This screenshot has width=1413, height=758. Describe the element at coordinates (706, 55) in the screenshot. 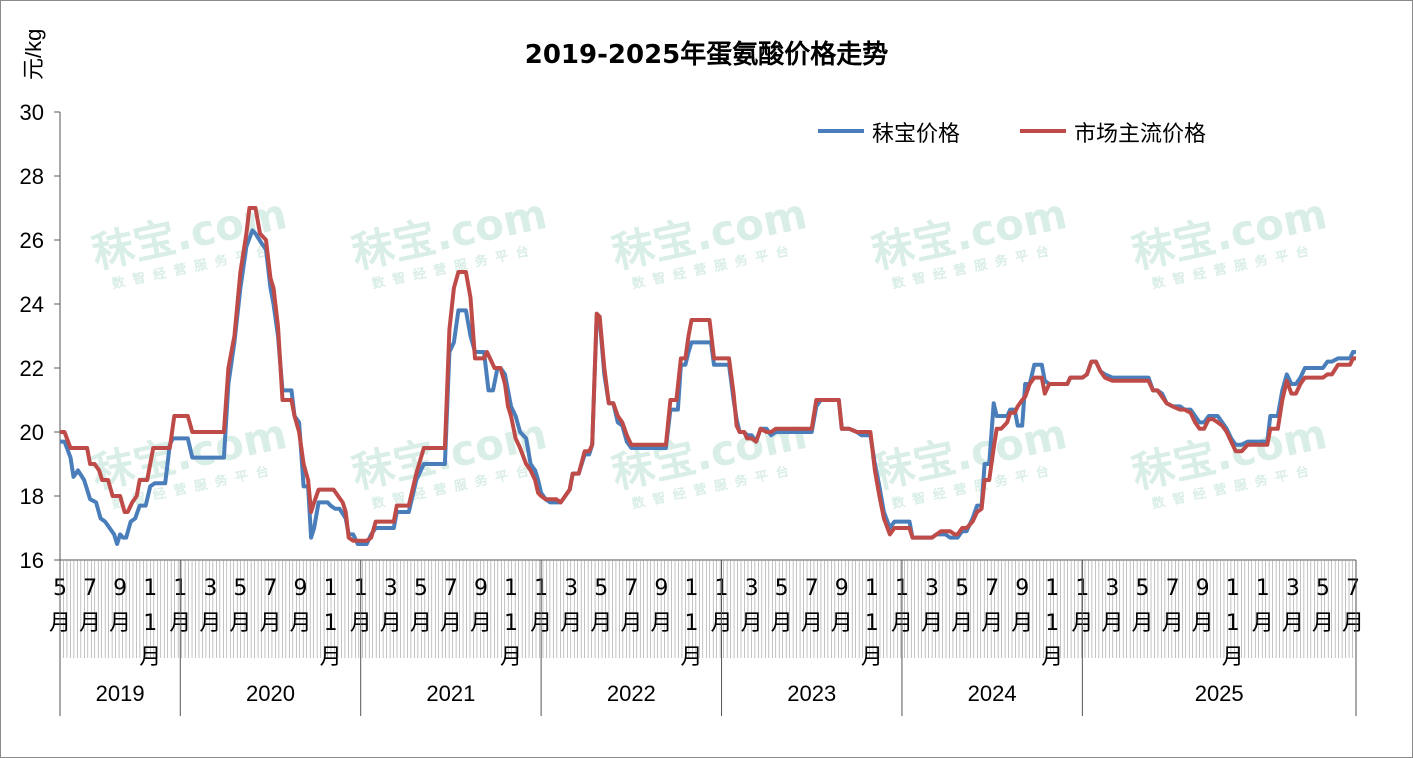

I see `chart-title: 2019-2025年蛋氨酸价格走势` at that location.